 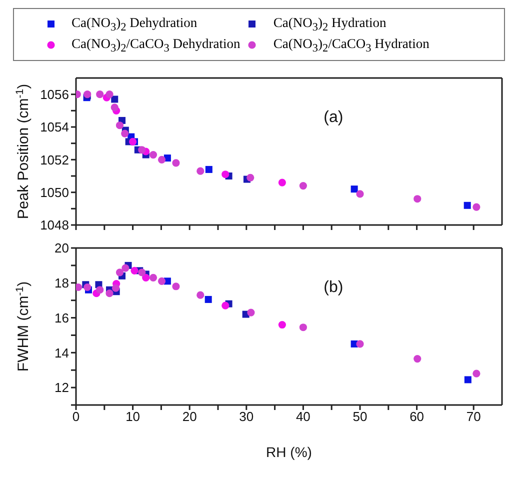 I want to click on x-tick-label: 20, so click(x=189, y=417).